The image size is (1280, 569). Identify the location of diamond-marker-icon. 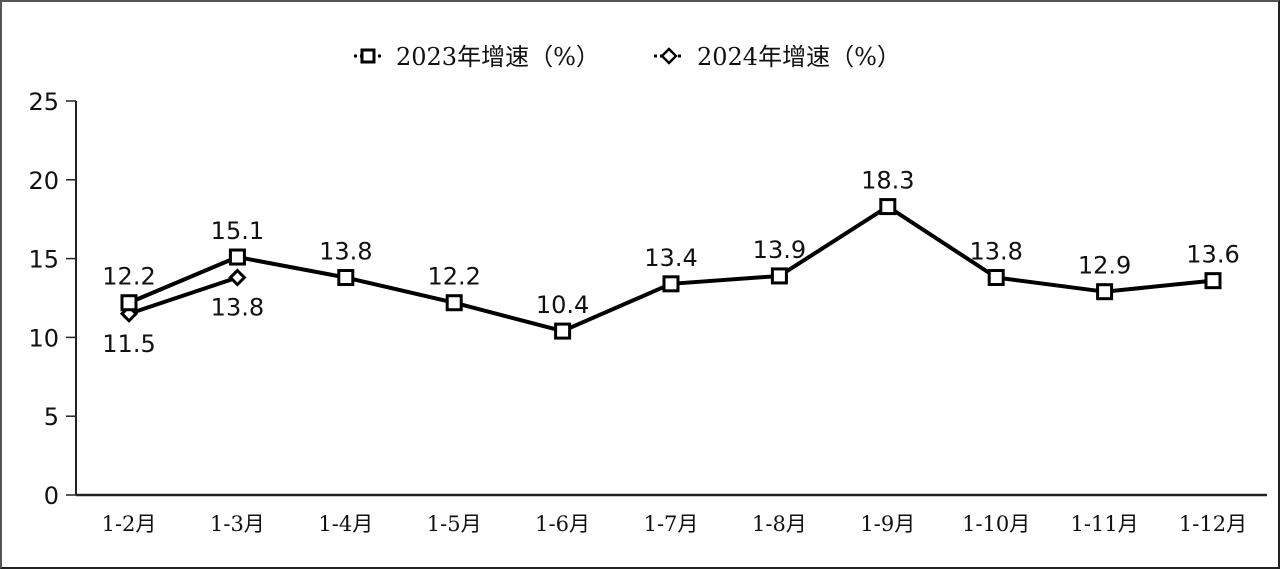
(669, 56).